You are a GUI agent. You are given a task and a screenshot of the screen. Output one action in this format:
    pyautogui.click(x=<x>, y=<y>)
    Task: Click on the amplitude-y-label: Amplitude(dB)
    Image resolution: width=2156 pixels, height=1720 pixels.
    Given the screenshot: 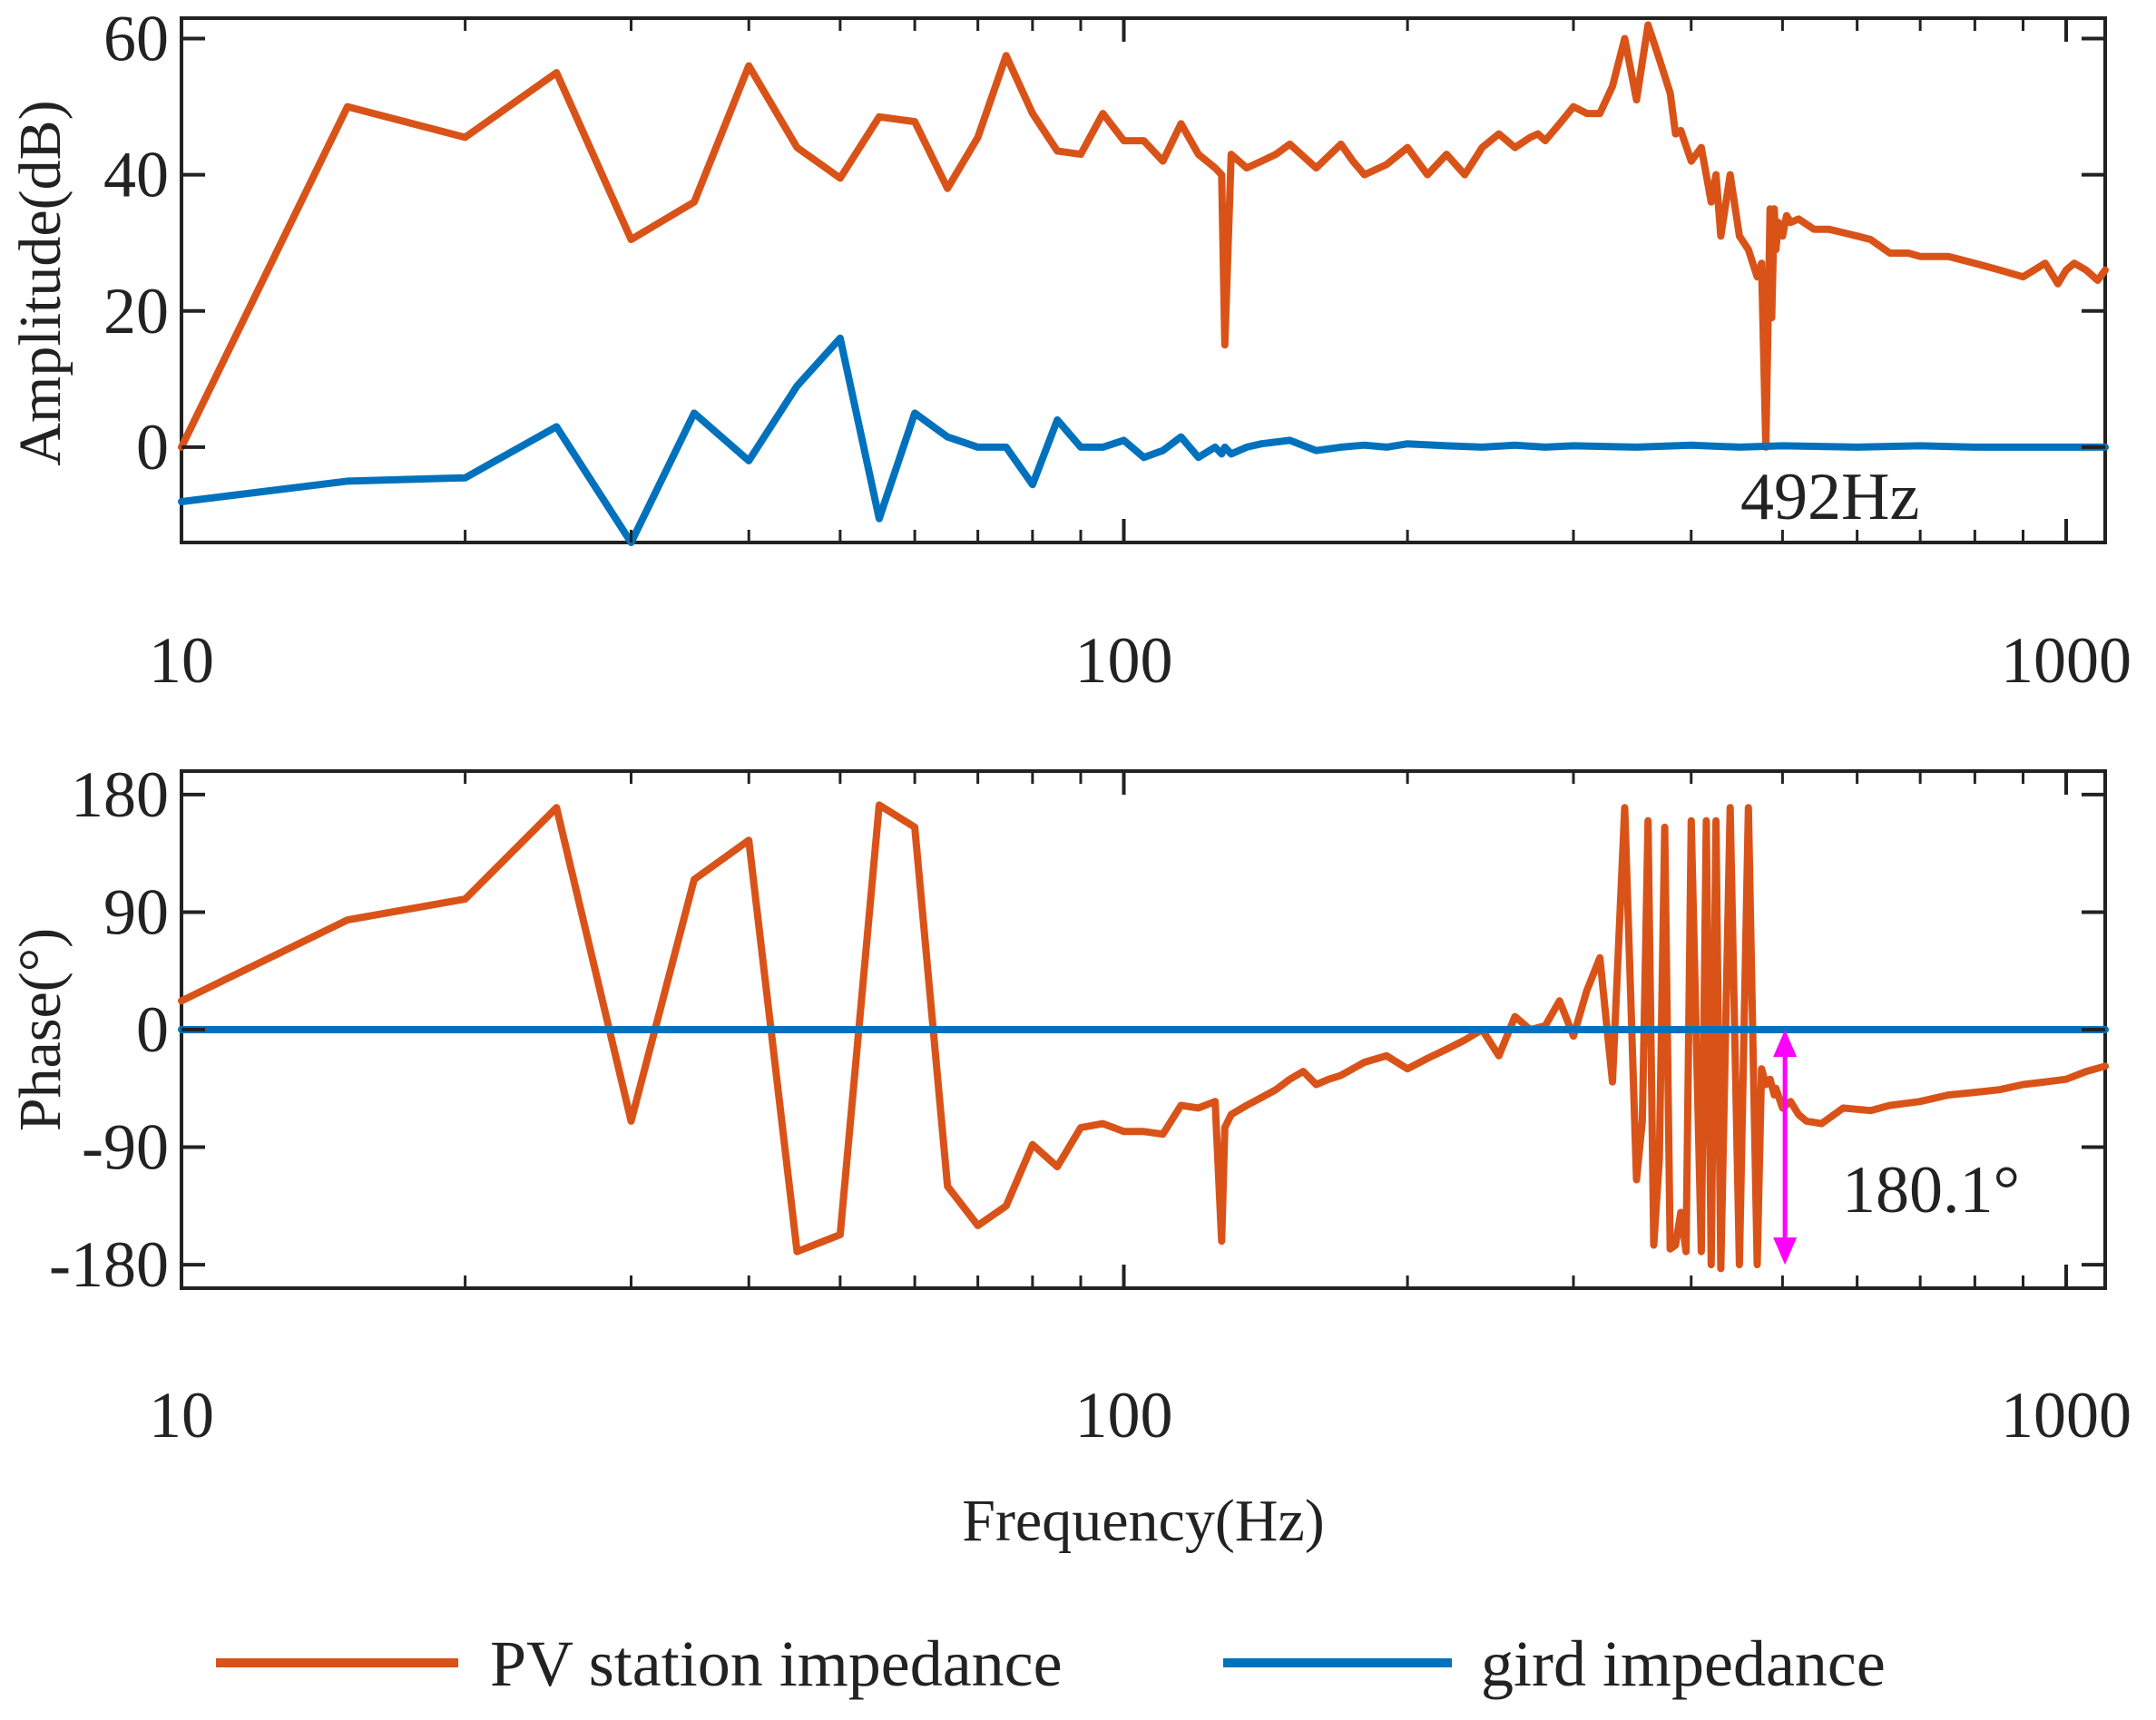 What is the action you would take?
    pyautogui.click(x=40, y=282)
    